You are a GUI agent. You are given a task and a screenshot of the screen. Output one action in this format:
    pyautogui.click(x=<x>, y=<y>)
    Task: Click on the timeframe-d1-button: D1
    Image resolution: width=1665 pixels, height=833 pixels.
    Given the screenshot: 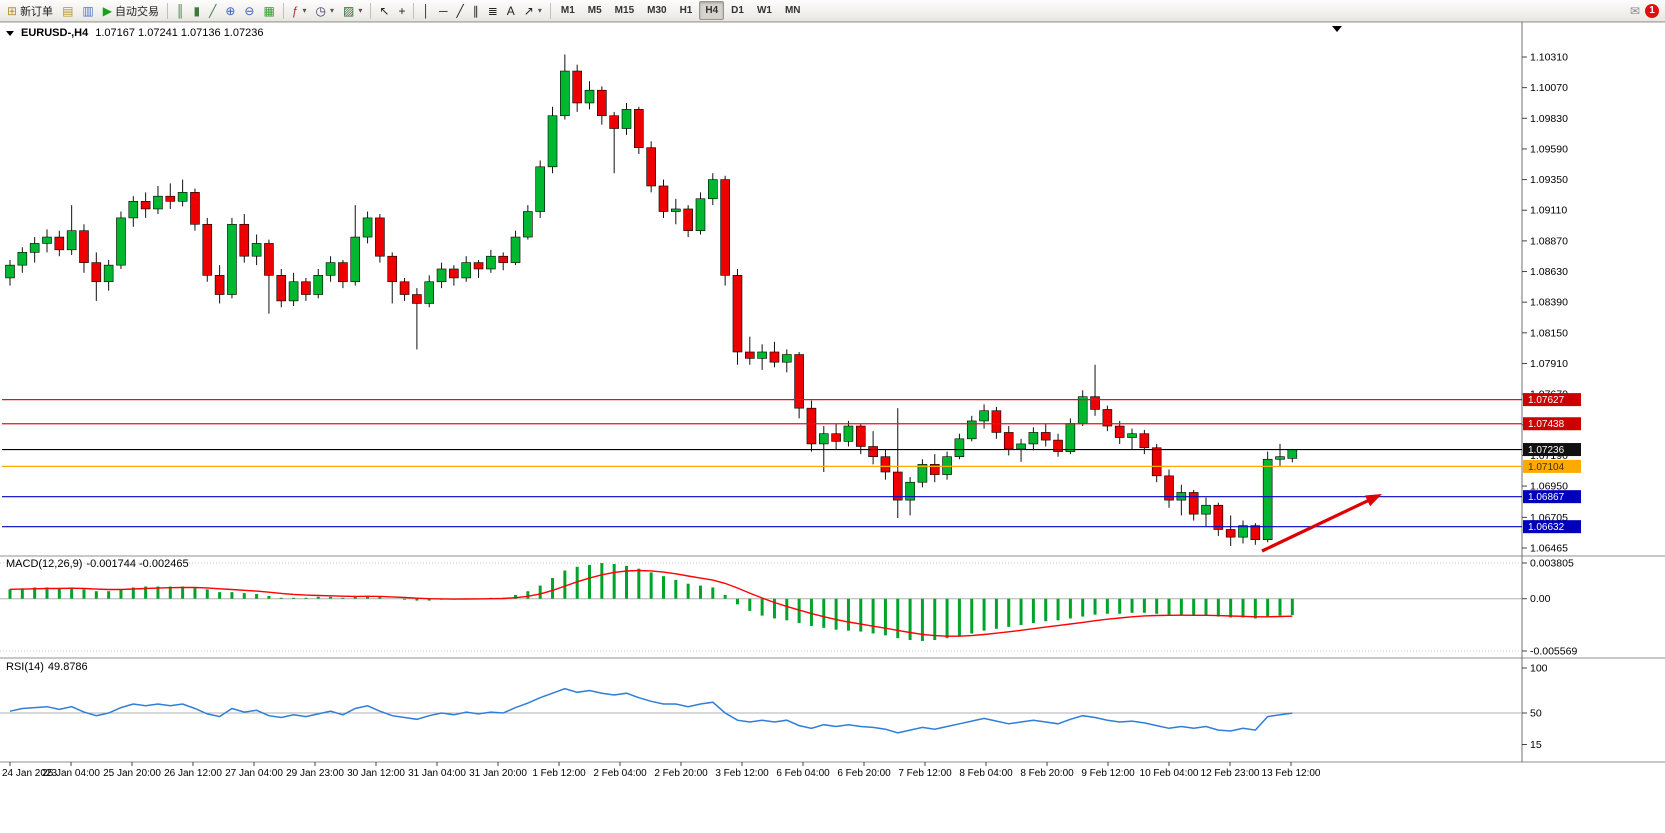 What is the action you would take?
    pyautogui.click(x=737, y=10)
    